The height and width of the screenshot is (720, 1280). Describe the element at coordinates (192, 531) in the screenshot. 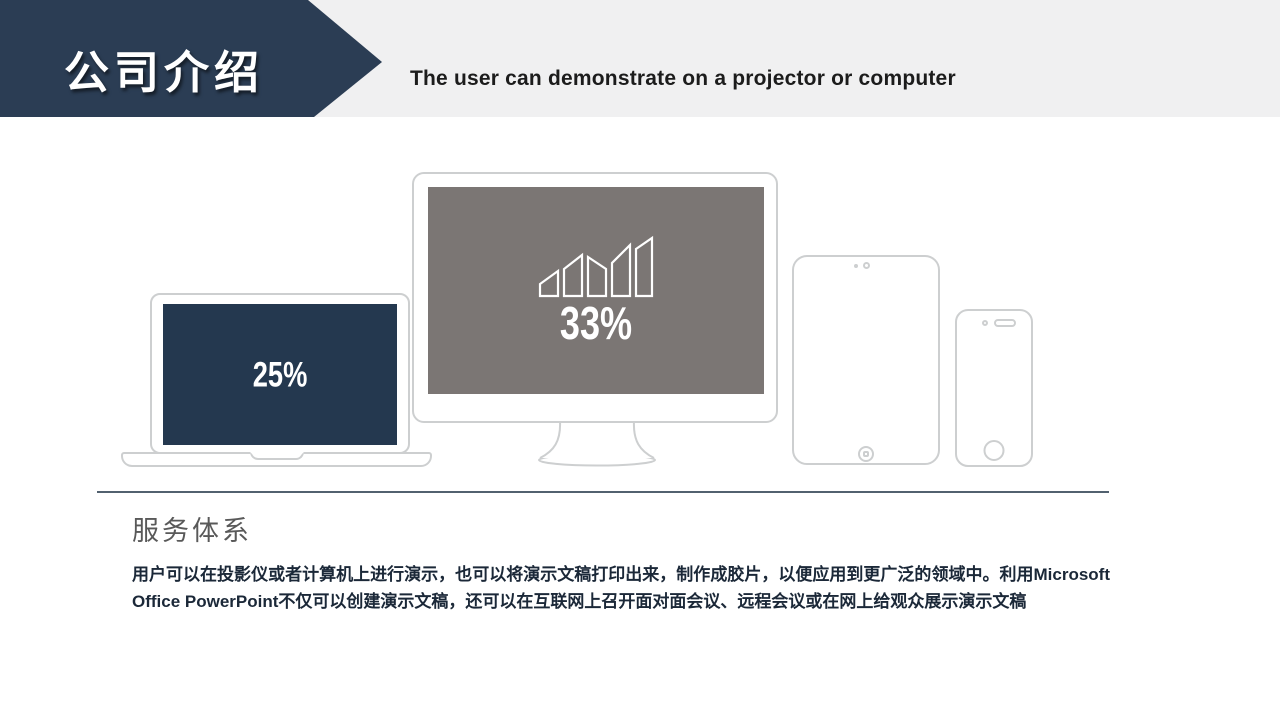

I see `section-heading: 服务体系` at that location.